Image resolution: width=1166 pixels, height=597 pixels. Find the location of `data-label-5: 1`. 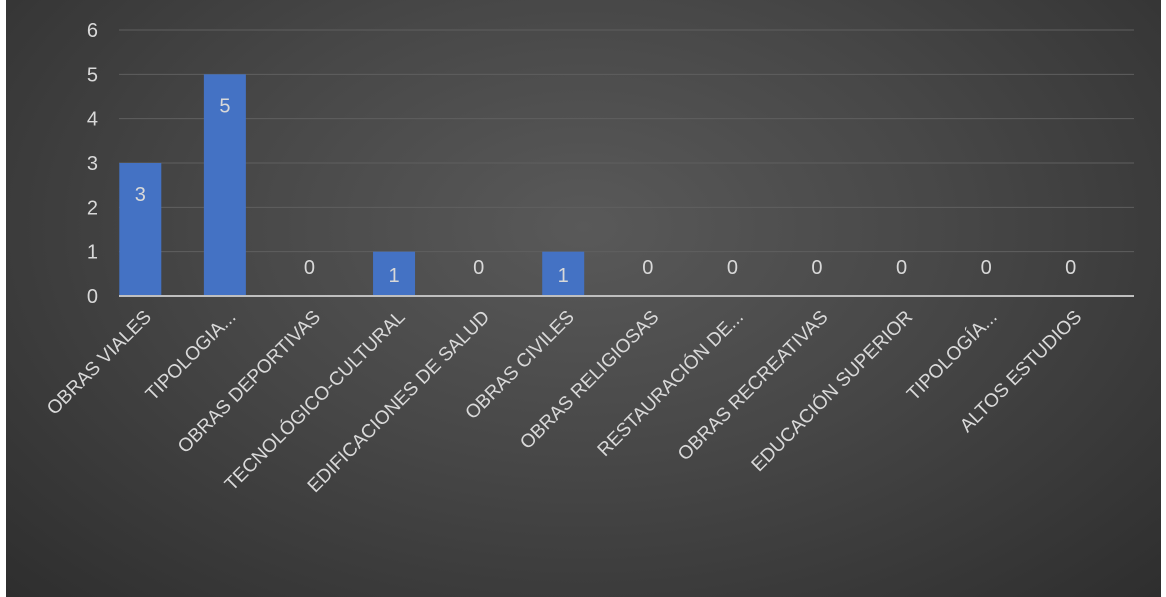

data-label-5: 1 is located at coordinates (563, 276).